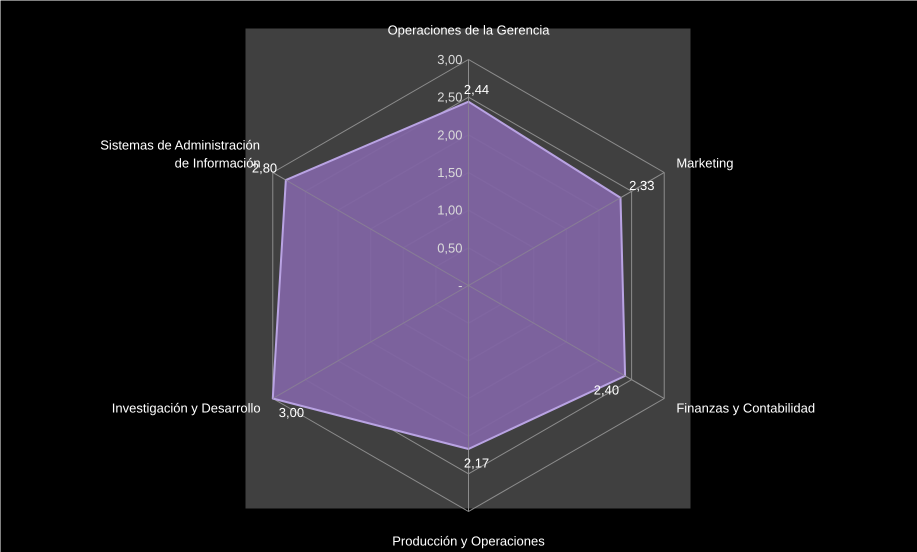 This screenshot has height=552, width=917. What do you see at coordinates (705, 163) in the screenshot?
I see `spoke-label: Marketing` at bounding box center [705, 163].